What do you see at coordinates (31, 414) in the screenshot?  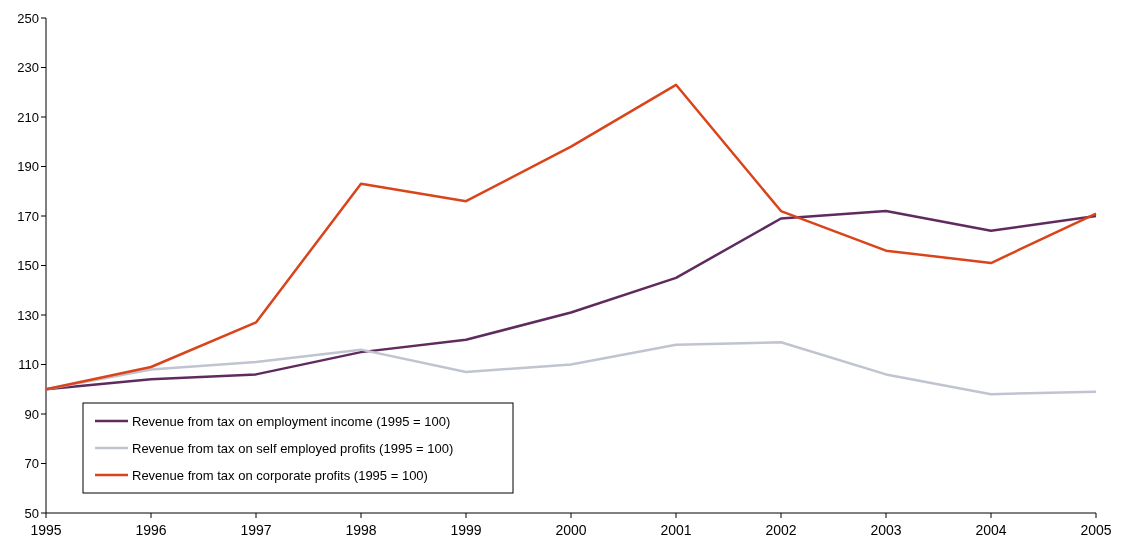 I see `y-tick-label: 90` at bounding box center [31, 414].